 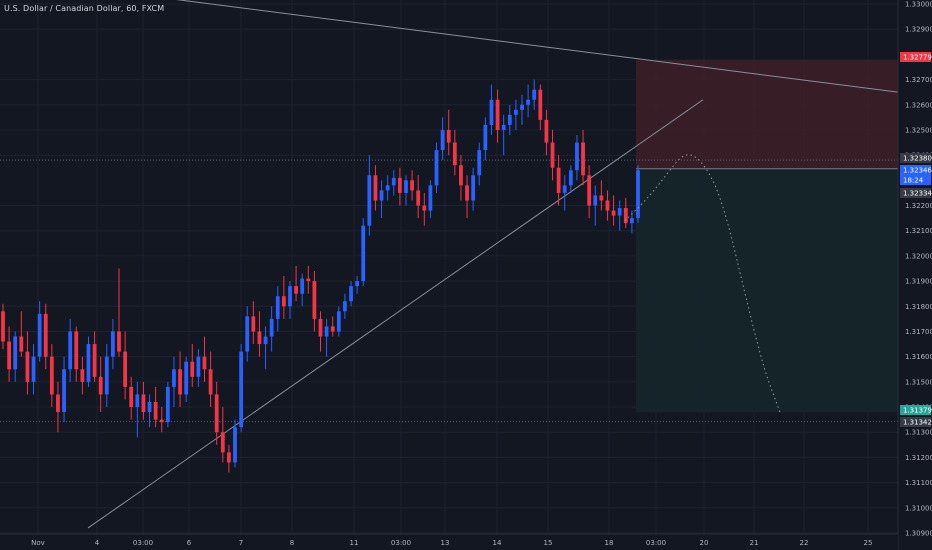 I want to click on y-tick-label: 1.31700, so click(x=918, y=332).